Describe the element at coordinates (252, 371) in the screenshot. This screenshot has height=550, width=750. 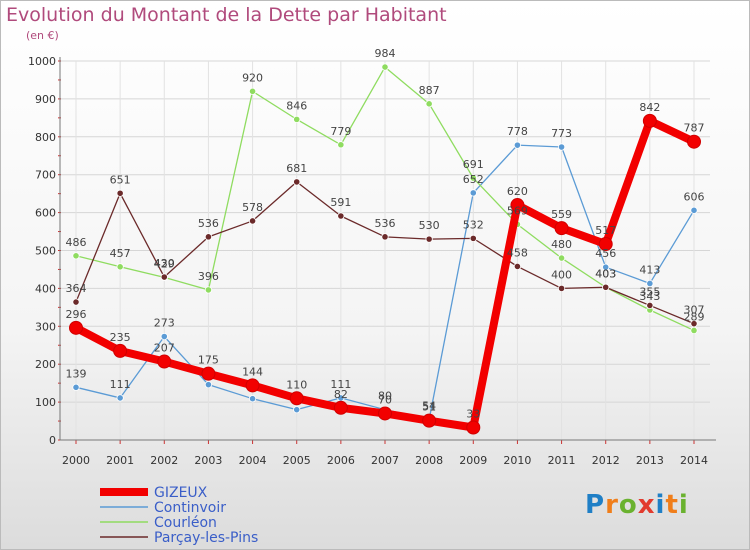
I see `data-label: 144` at that location.